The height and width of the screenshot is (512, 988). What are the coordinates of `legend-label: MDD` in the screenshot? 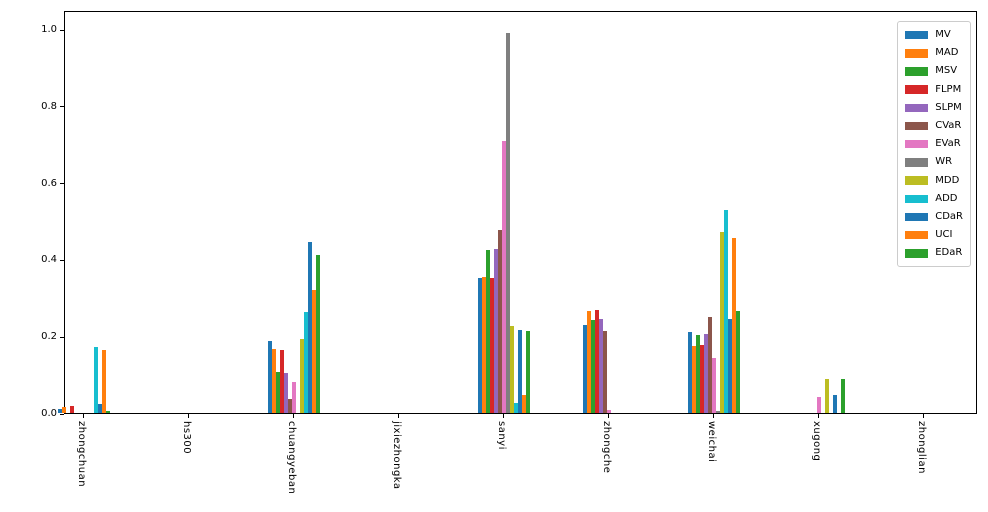 It's located at (947, 180).